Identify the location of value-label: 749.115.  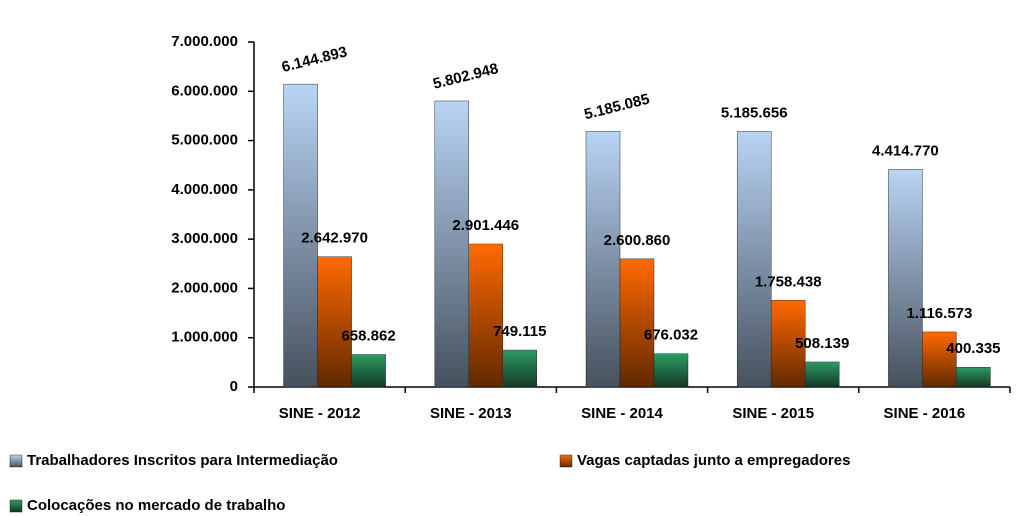
(519, 331).